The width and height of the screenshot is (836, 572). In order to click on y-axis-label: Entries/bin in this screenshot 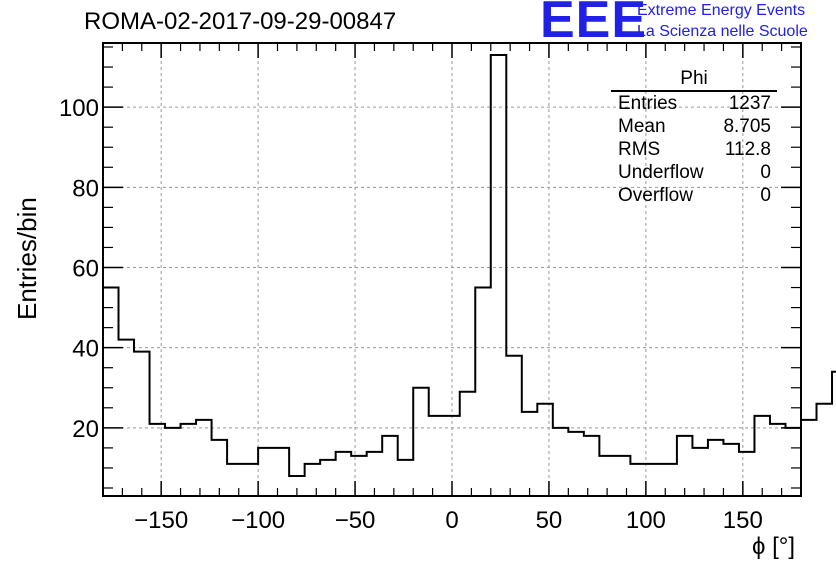, I will do `click(27, 258)`.